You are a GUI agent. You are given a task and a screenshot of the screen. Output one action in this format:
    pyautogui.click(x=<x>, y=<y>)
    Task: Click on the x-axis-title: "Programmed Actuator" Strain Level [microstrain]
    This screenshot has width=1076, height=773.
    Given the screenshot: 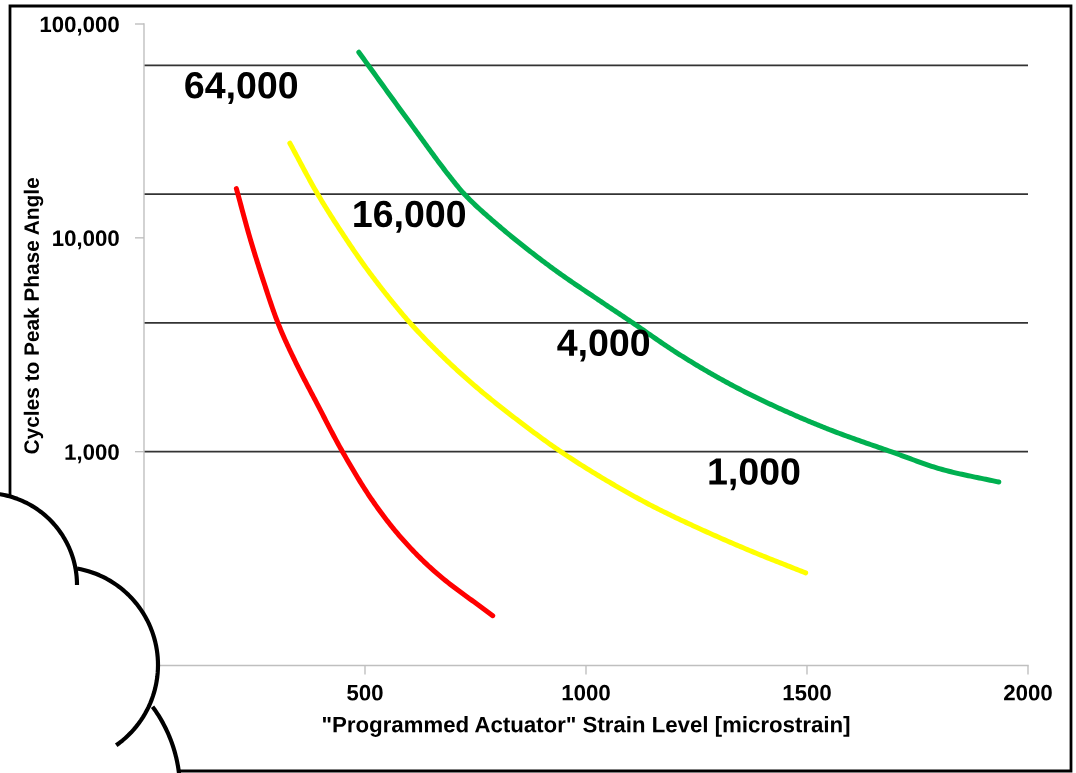 What is the action you would take?
    pyautogui.click(x=586, y=726)
    